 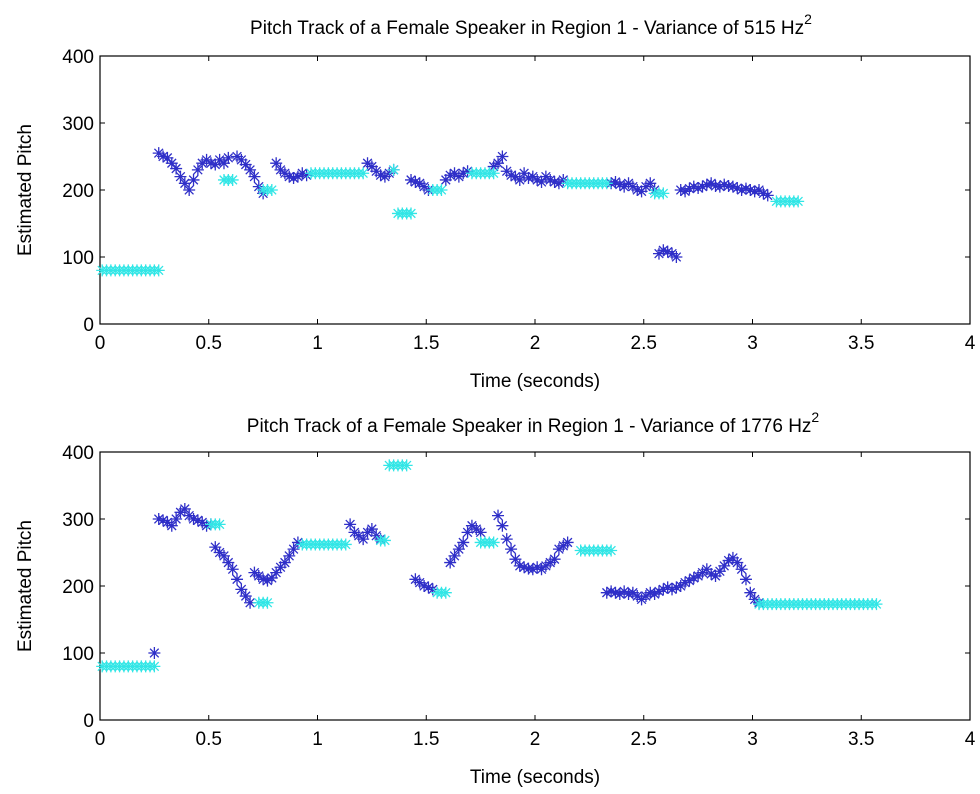 I want to click on chart-top-xtick-label: 3.5, so click(x=861, y=343).